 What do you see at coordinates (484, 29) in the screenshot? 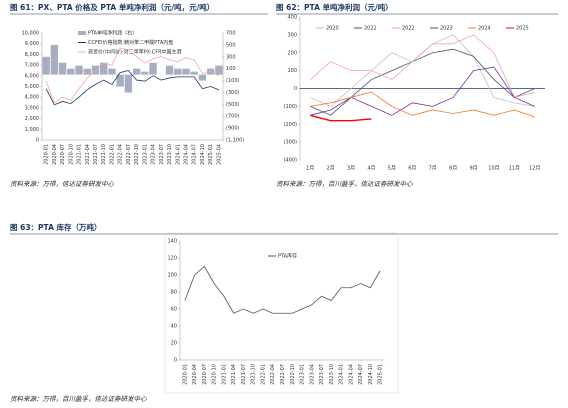
I see `legend-label: 2024` at bounding box center [484, 29].